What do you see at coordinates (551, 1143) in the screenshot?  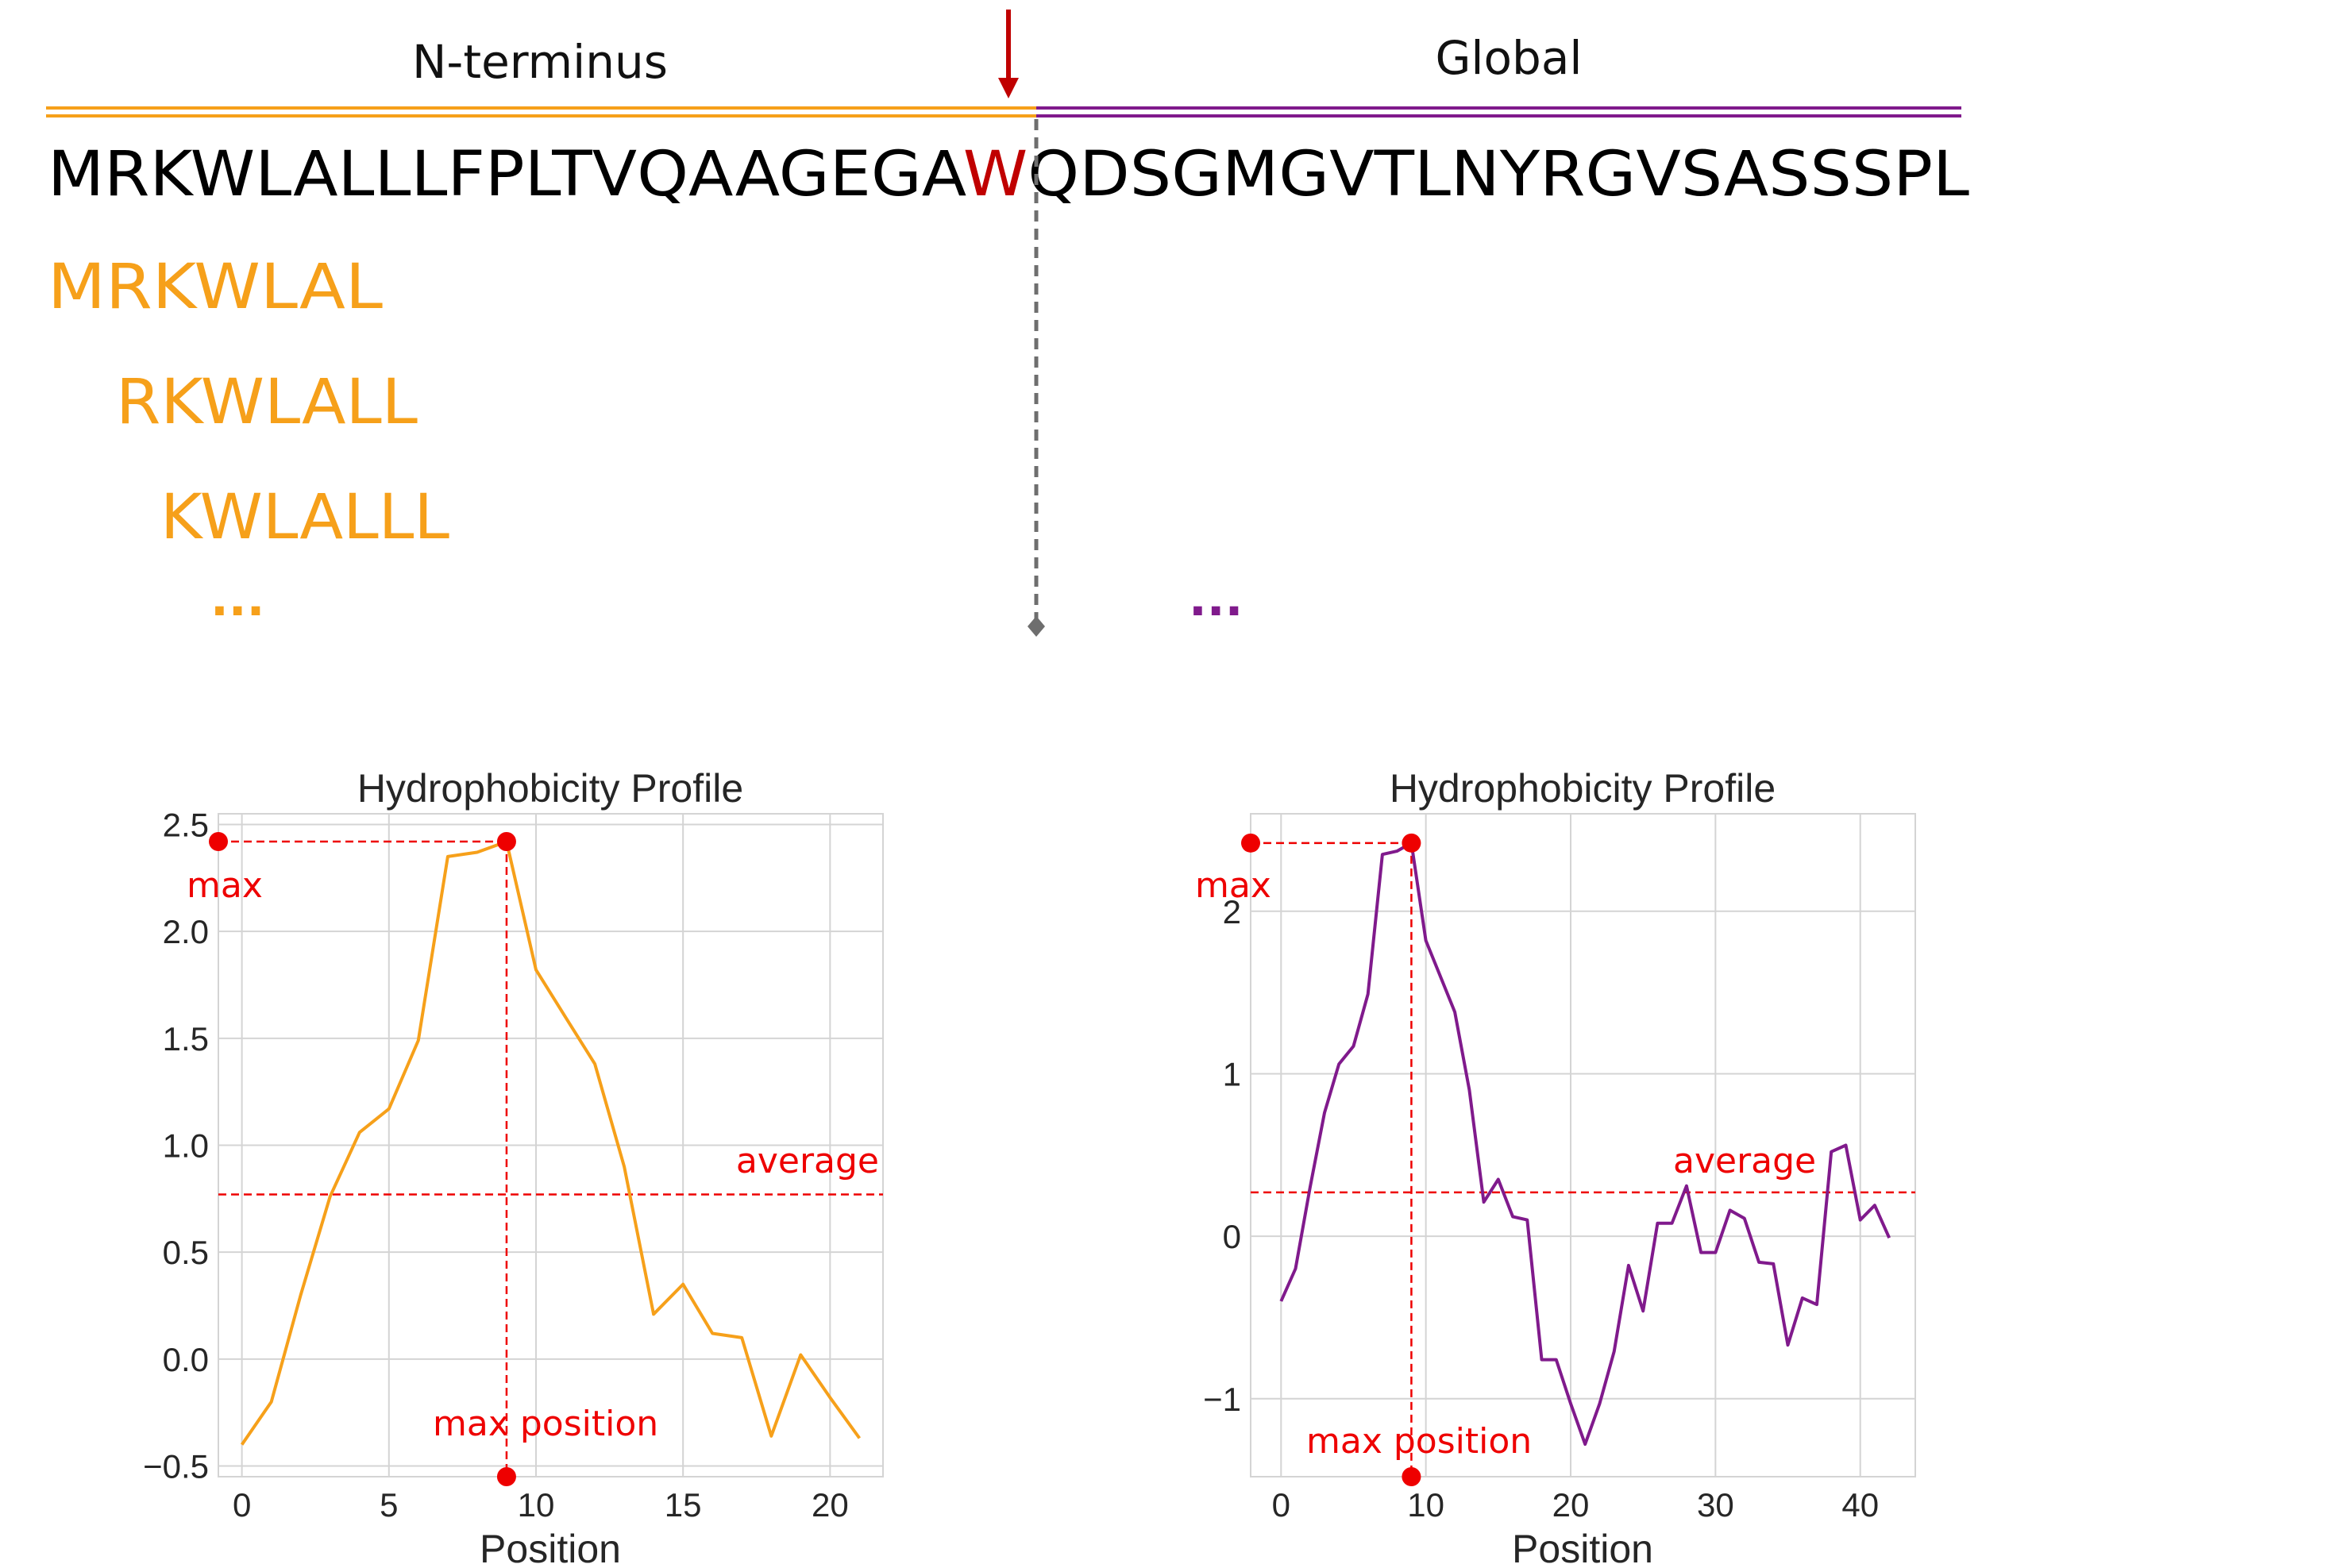 I see `series-line-nterm` at bounding box center [551, 1143].